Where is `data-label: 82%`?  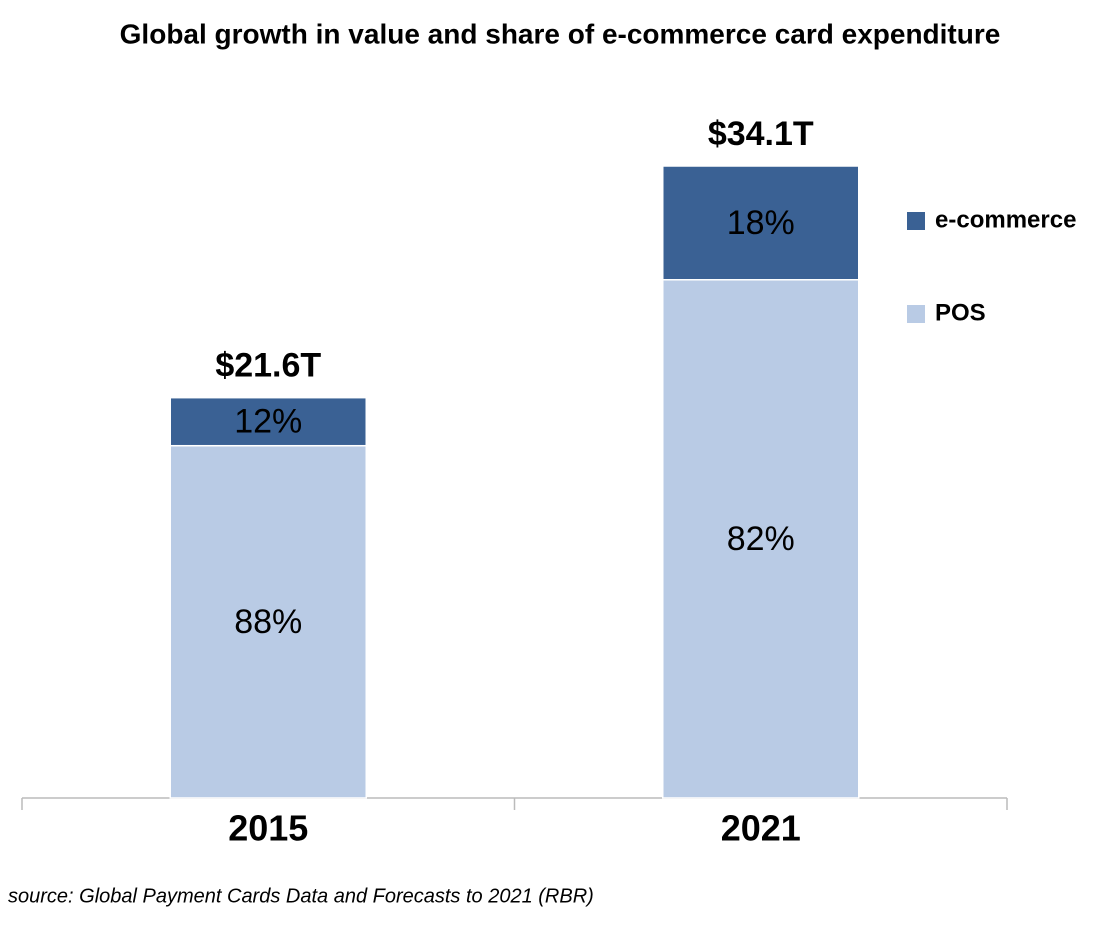
data-label: 82% is located at coordinates (761, 539).